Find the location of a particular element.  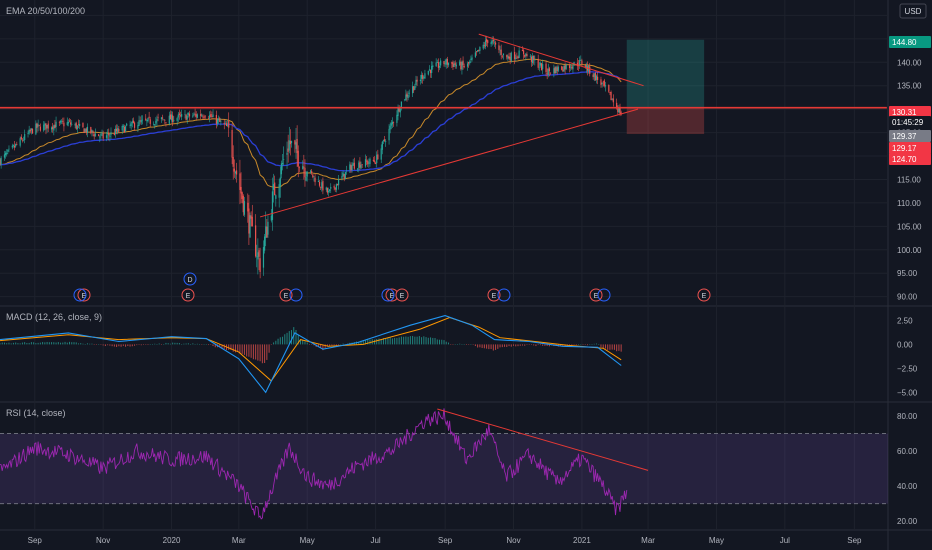

price-label-countdown: 01:45:29 is located at coordinates (910, 122).